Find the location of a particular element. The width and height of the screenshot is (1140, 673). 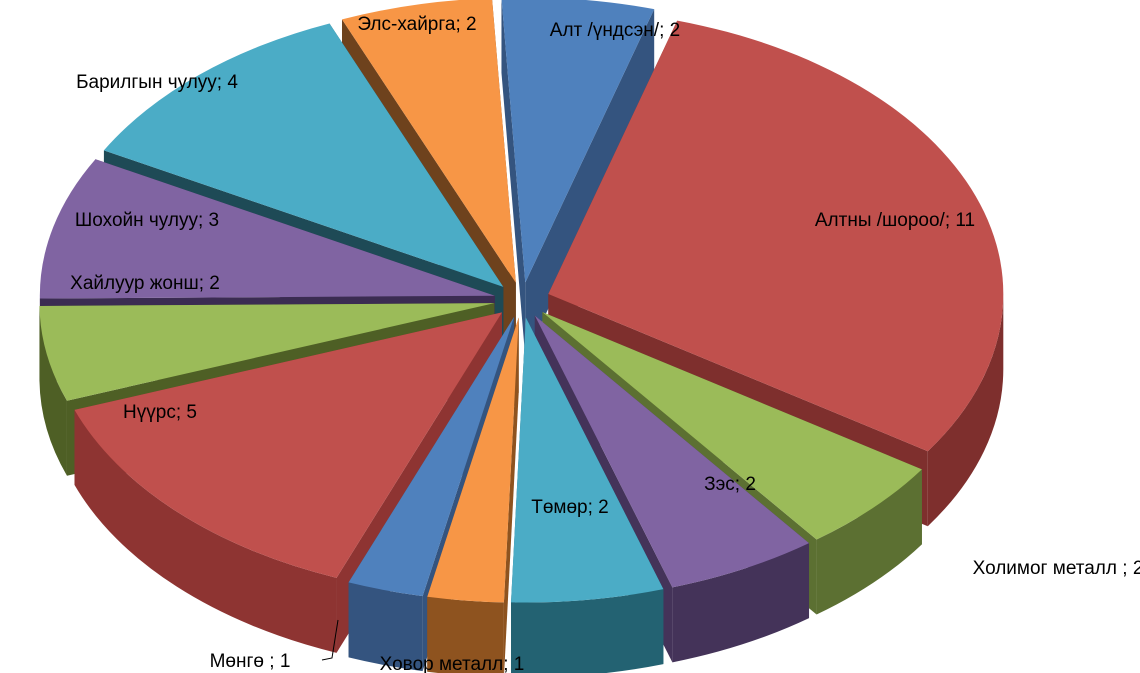

slice-label-4: Зэс; 2 is located at coordinates (730, 484).